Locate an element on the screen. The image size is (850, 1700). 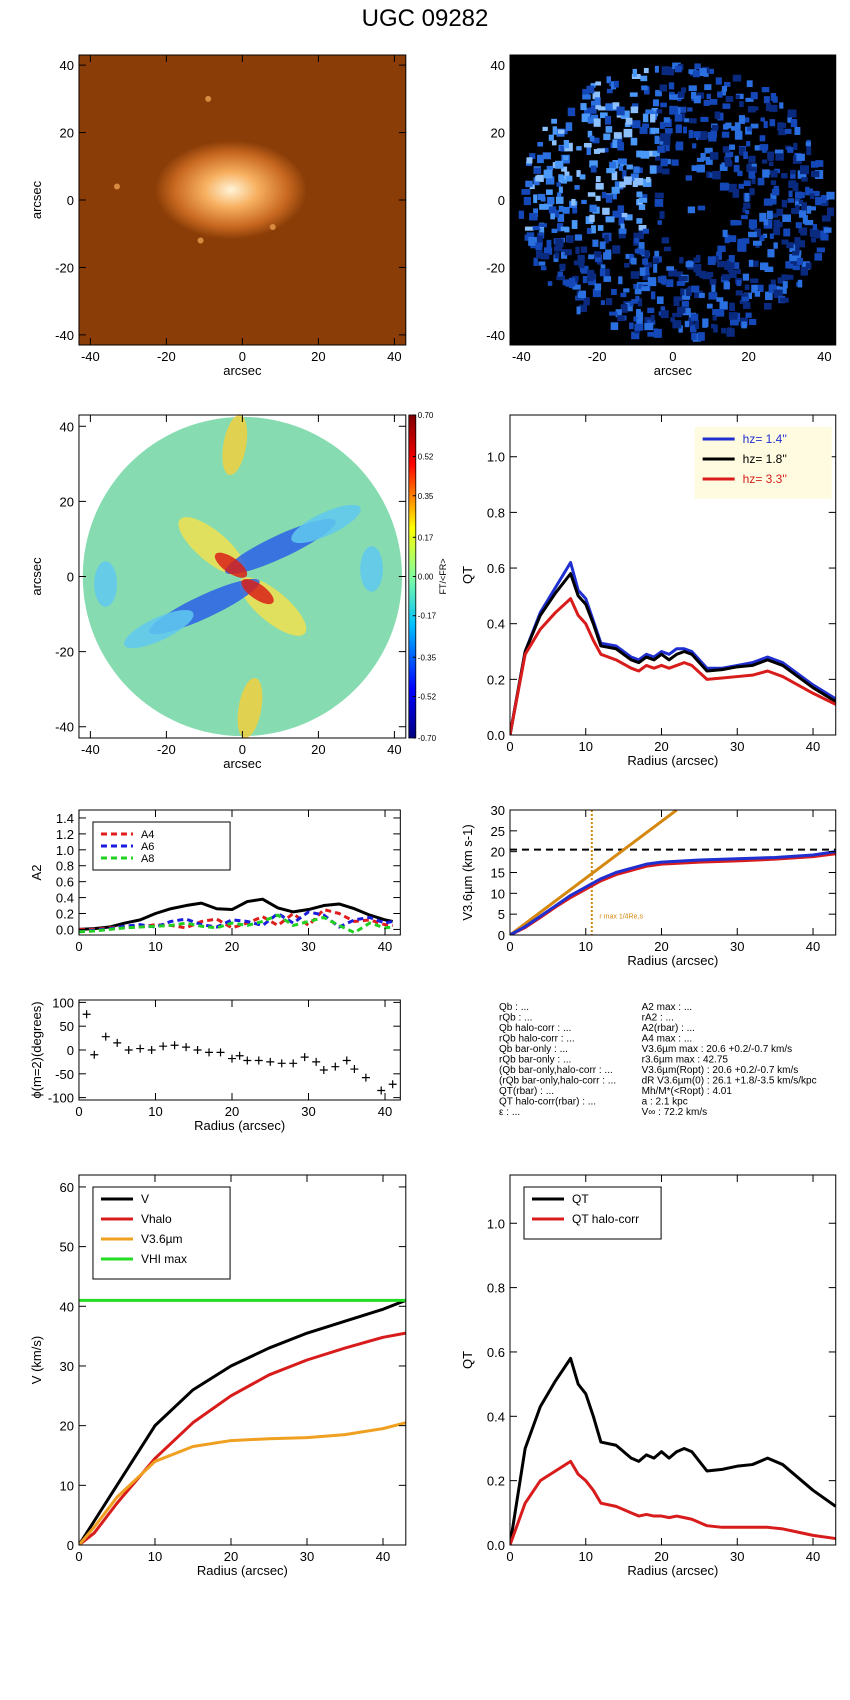
y-tick-label: 20 is located at coordinates (66, 501).